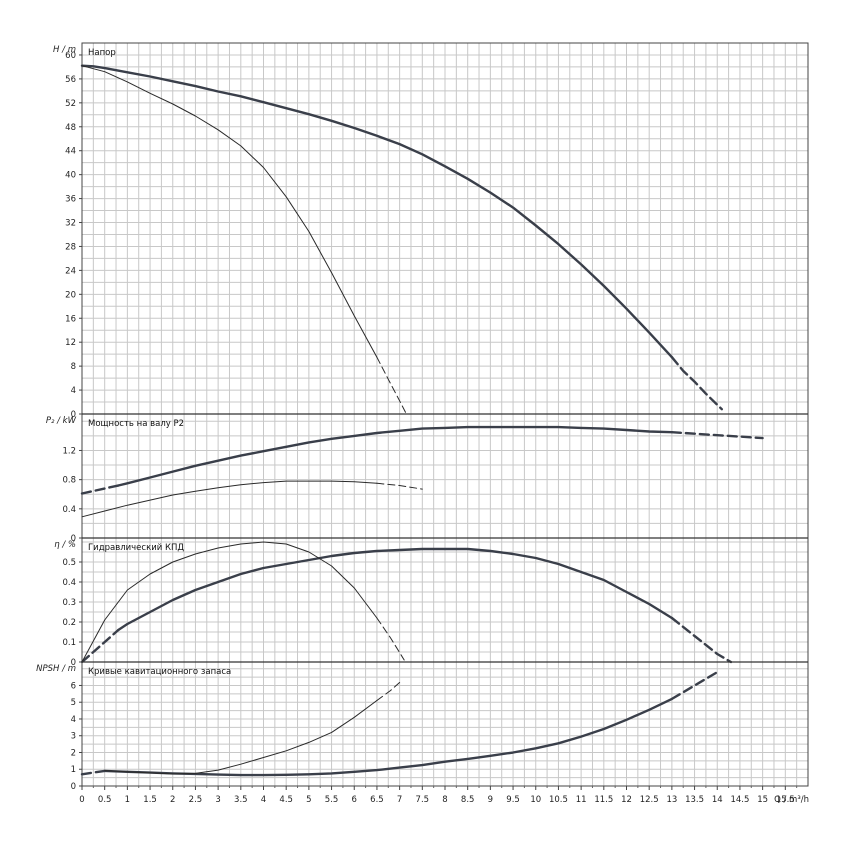 The height and width of the screenshot is (850, 850). I want to click on y-tick-label: 2, so click(73, 753).